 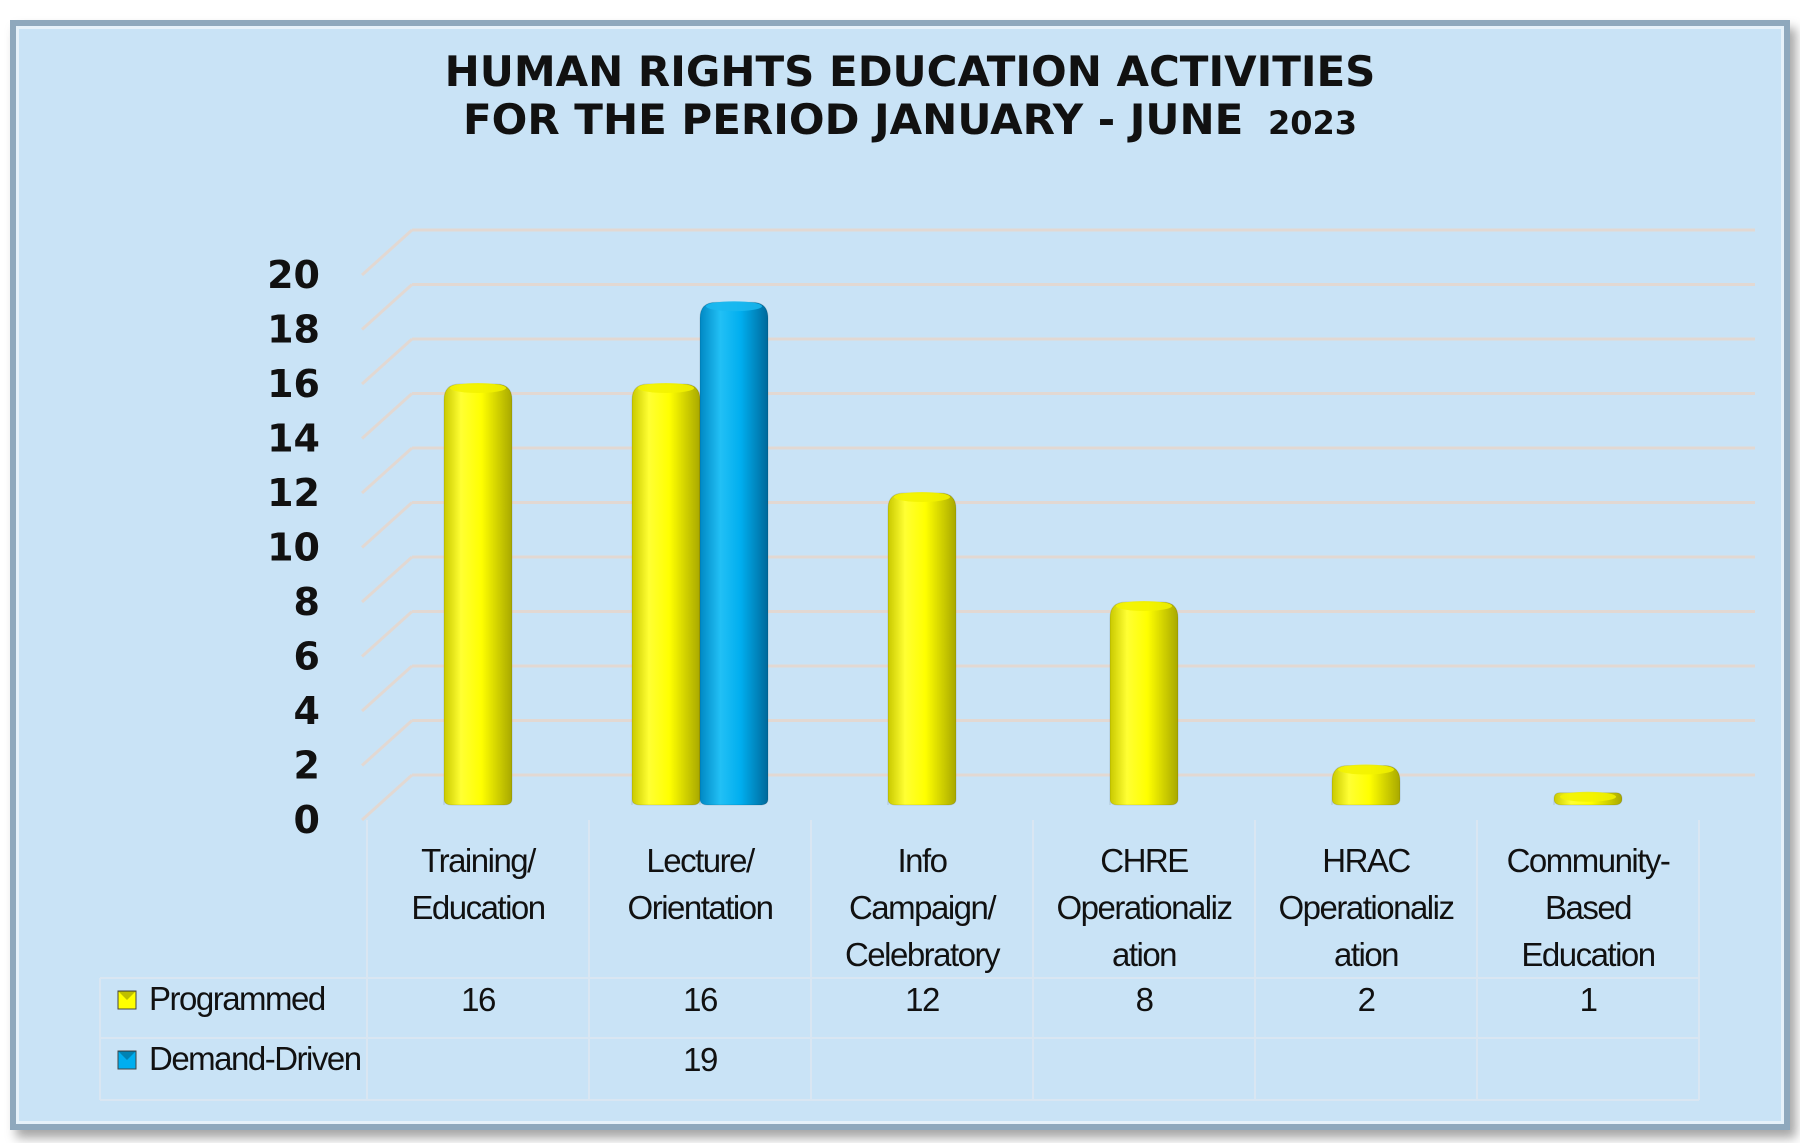 I want to click on category-label: Orientation, so click(x=700, y=907).